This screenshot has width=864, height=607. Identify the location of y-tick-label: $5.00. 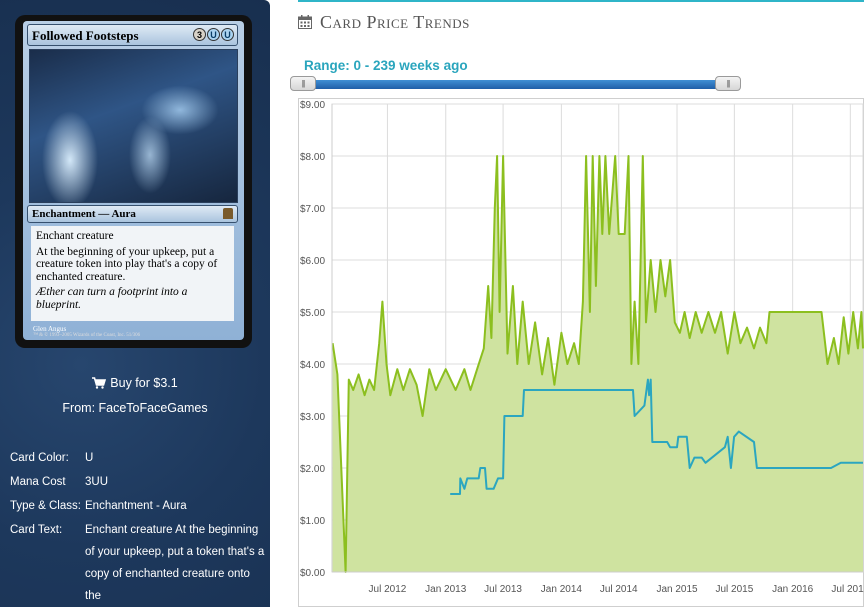
(312, 313).